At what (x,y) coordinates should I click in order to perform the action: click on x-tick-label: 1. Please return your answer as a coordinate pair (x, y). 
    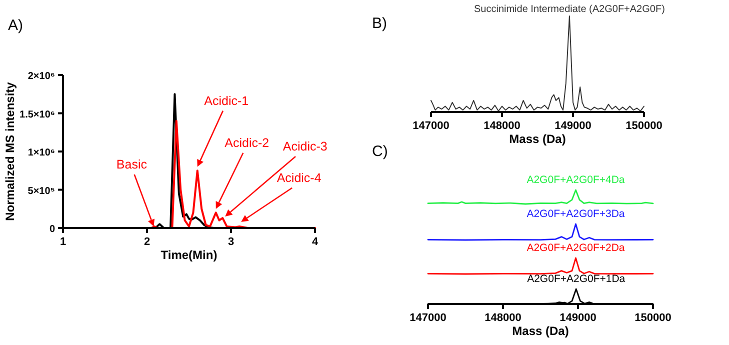
    Looking at the image, I should click on (63, 242).